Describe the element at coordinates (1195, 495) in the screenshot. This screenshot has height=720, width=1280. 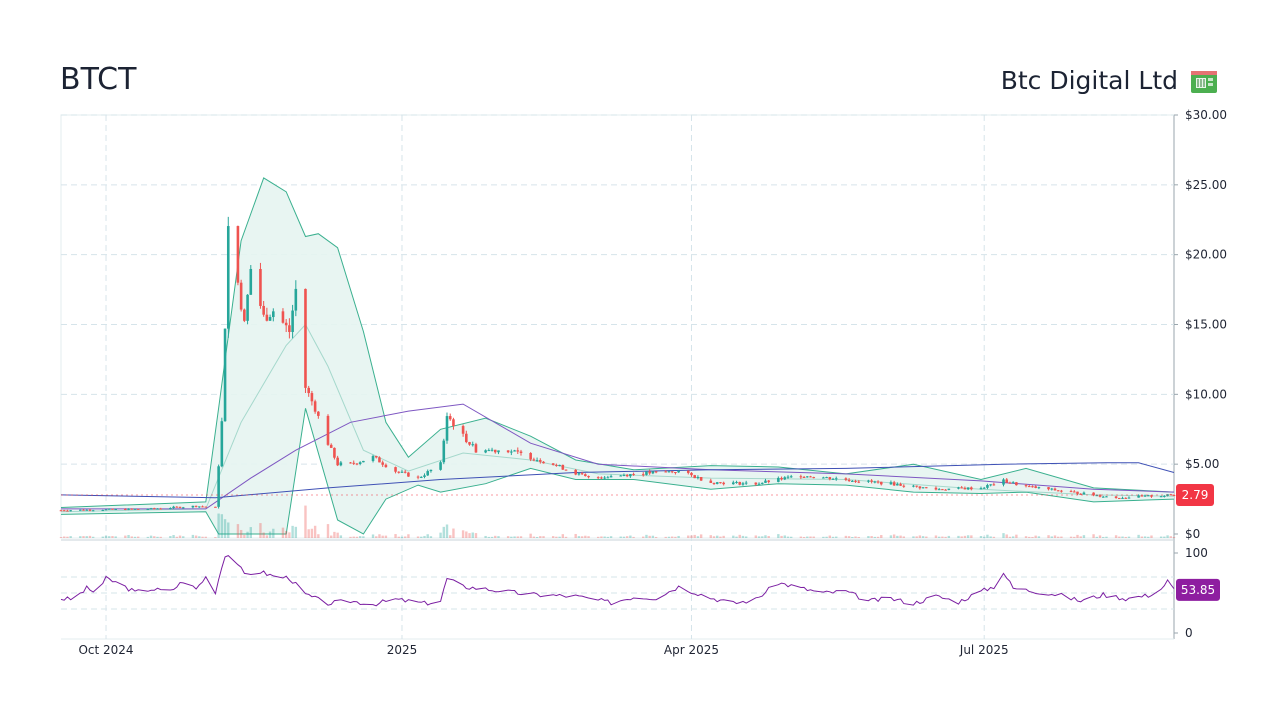
I see `last-price-badge` at that location.